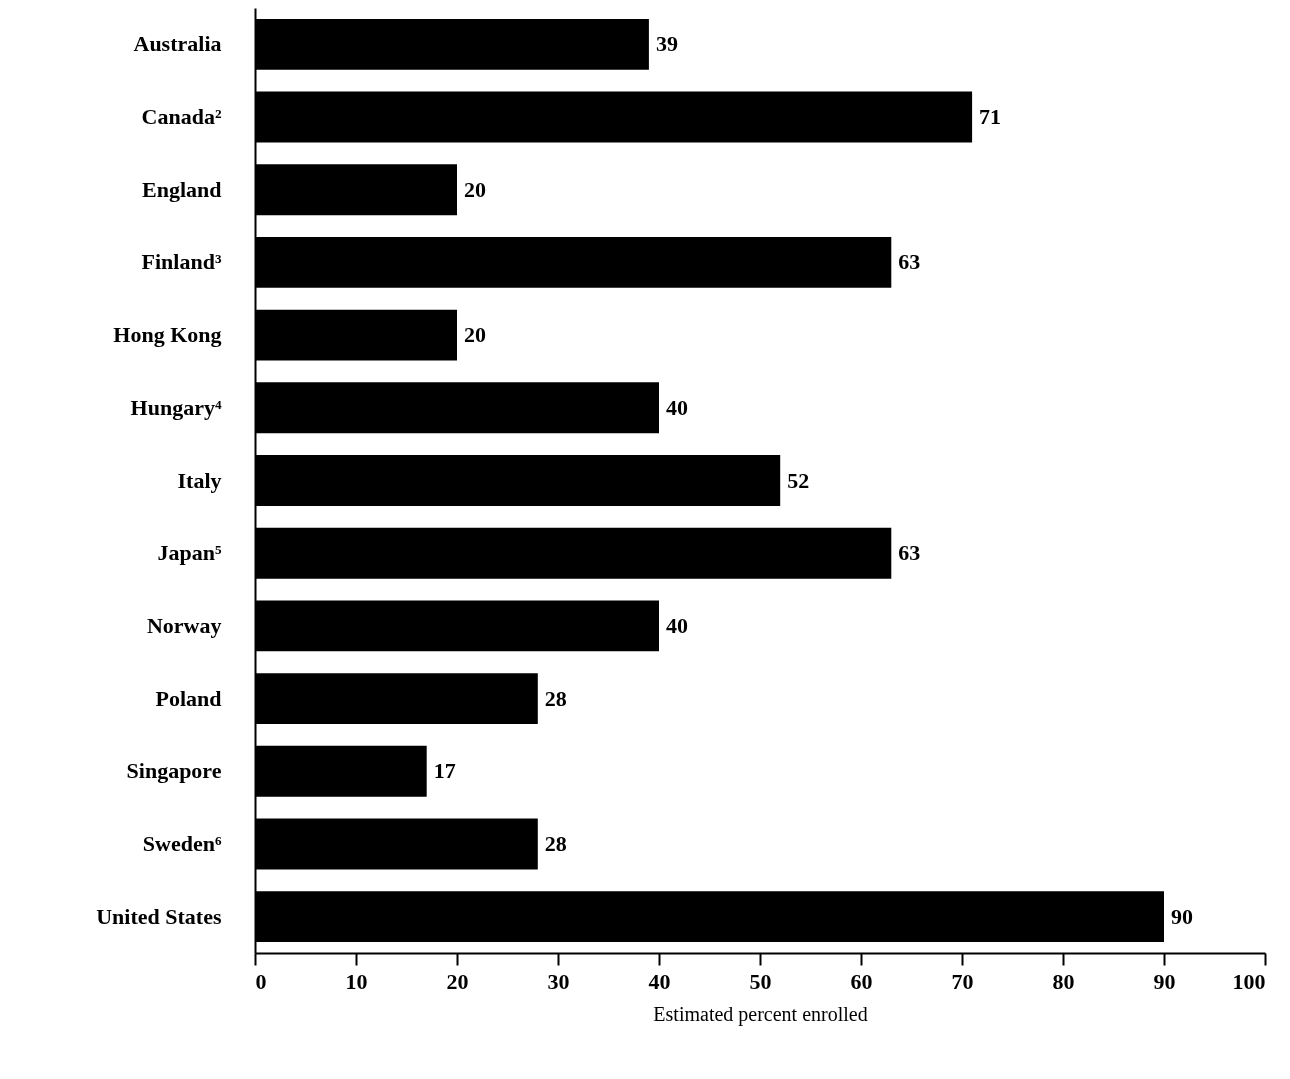  What do you see at coordinates (174, 771) in the screenshot?
I see `y-tick-label: Singapore` at bounding box center [174, 771].